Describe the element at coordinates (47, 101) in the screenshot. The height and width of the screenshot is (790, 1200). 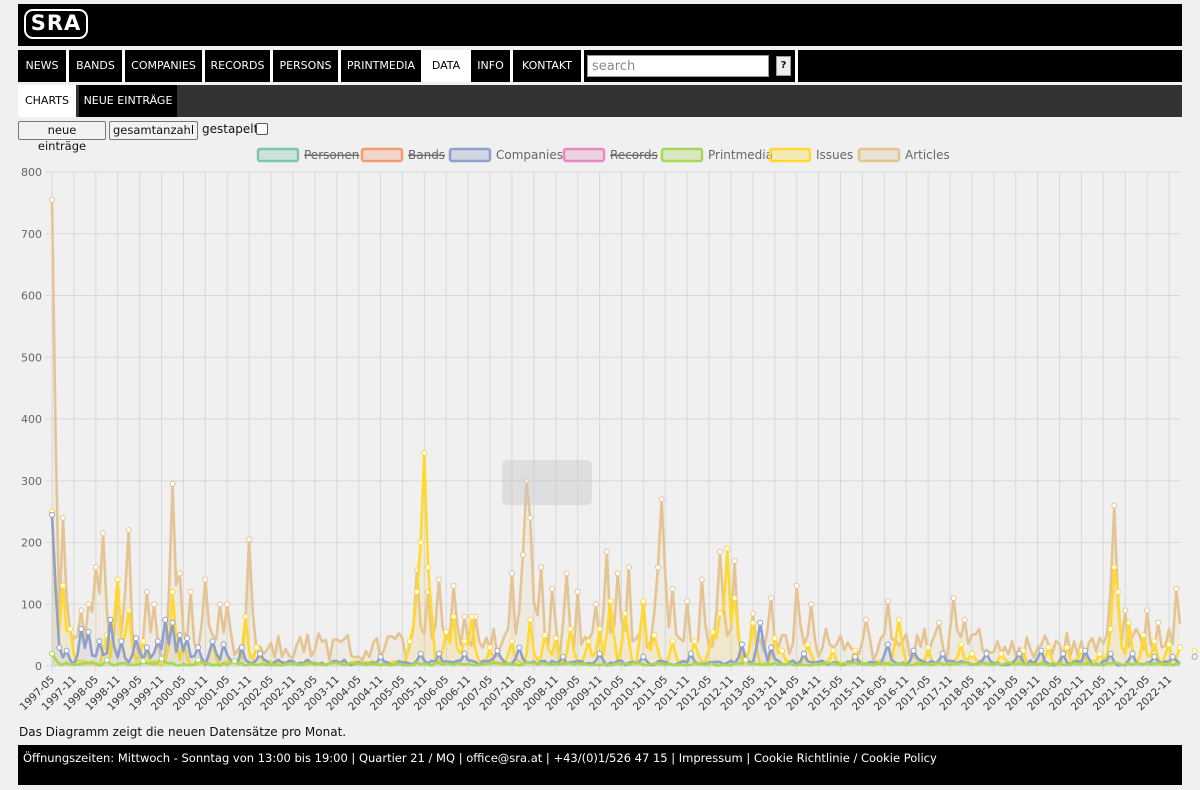
I see `subnav-charts: CHARTS` at that location.